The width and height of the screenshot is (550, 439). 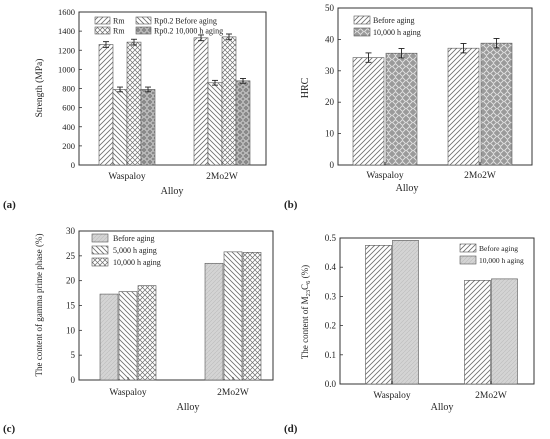 I want to click on y-tick-label: 1600, so click(x=66, y=12).